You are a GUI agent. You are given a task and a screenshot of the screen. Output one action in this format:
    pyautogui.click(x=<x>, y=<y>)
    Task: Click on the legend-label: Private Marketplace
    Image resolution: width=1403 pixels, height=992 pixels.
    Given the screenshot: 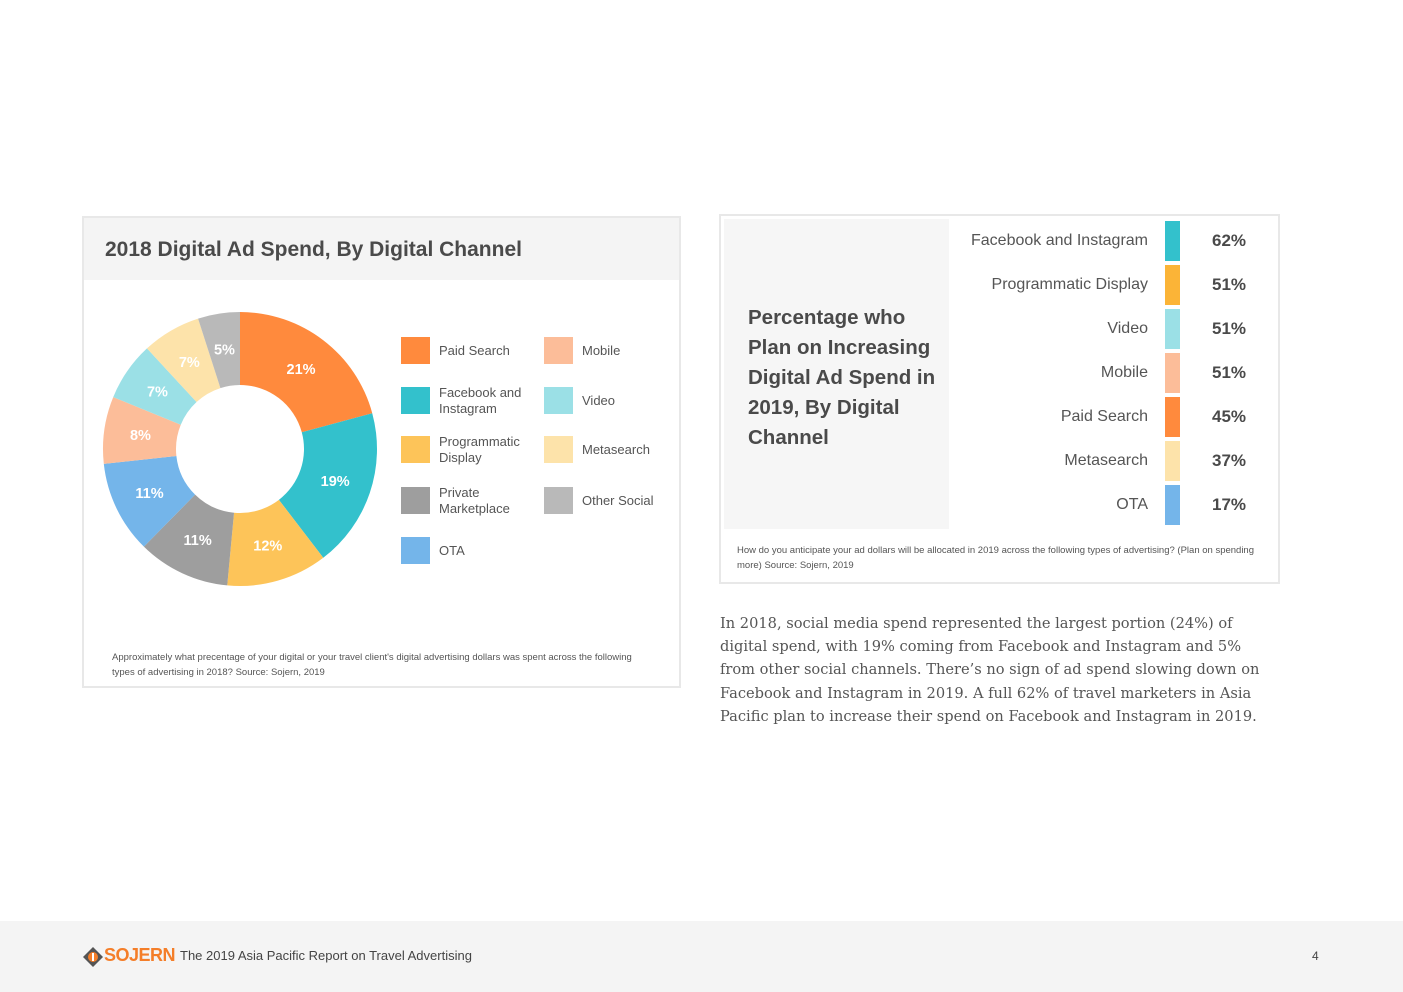 What is the action you would take?
    pyautogui.click(x=474, y=500)
    